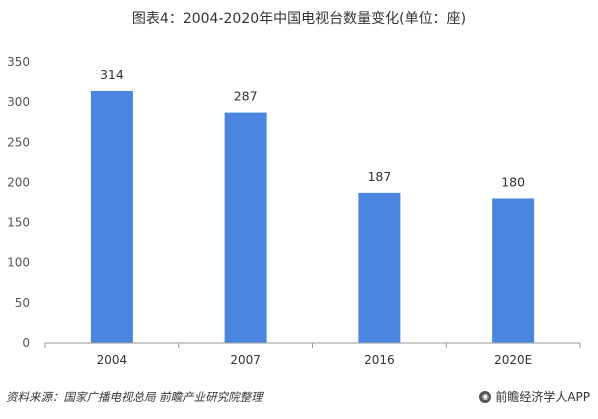 The image size is (598, 419). What do you see at coordinates (513, 181) in the screenshot?
I see `data-label-2020E: 180` at bounding box center [513, 181].